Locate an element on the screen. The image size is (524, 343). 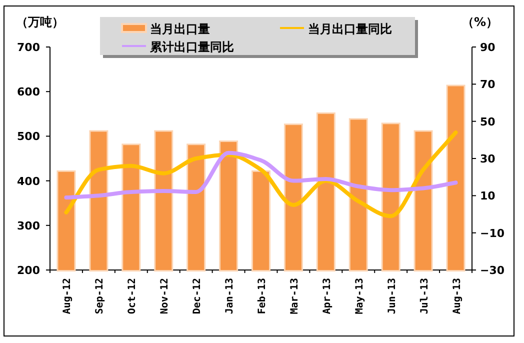
y-tick-label: 200 is located at coordinates (28, 270).